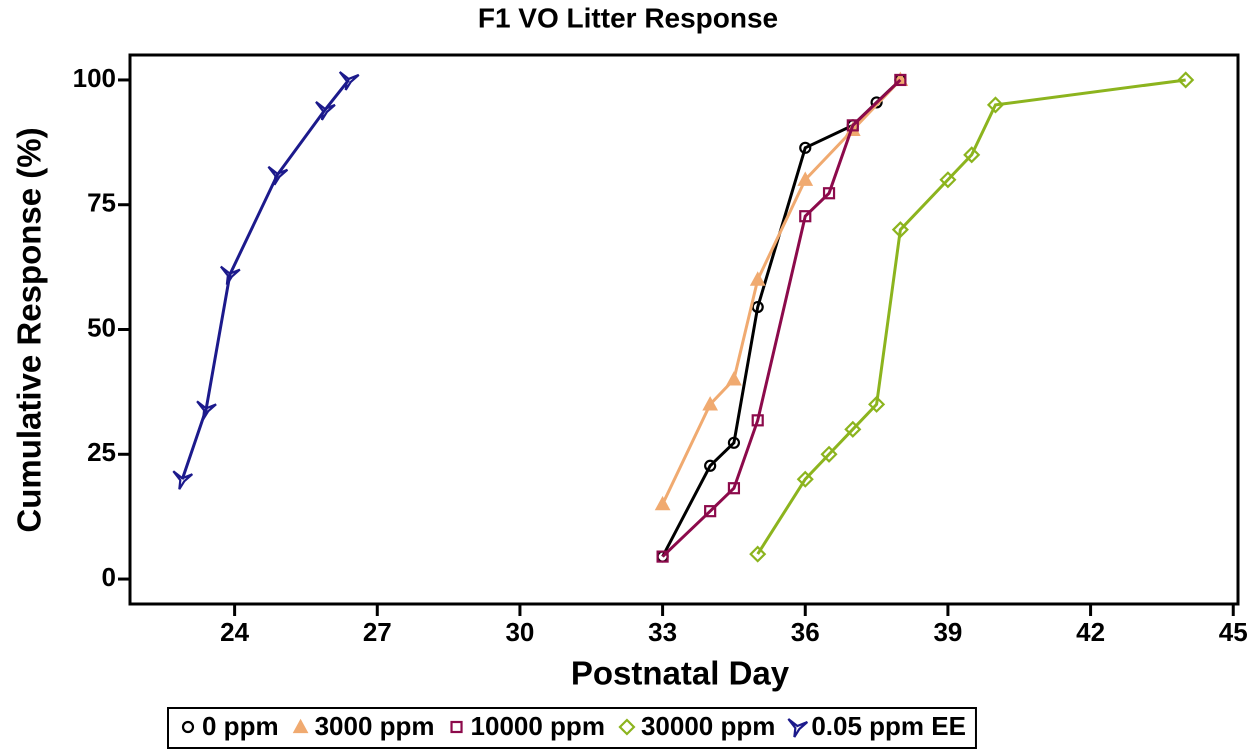 The image size is (1258, 752). I want to click on x-axis-label: Postnatal Day, so click(680, 673).